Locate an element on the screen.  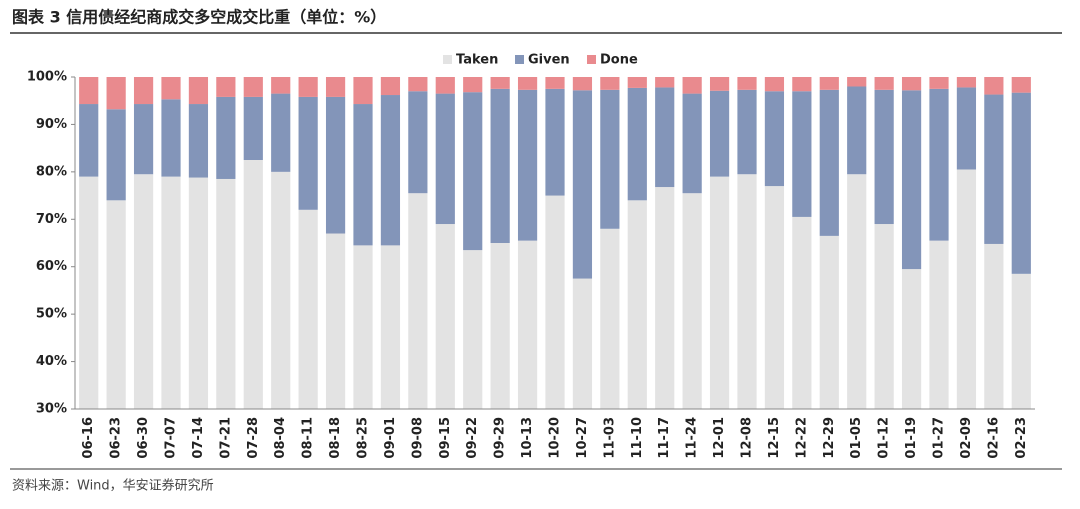
x-tick-label: 10-13 is located at coordinates (527, 438).